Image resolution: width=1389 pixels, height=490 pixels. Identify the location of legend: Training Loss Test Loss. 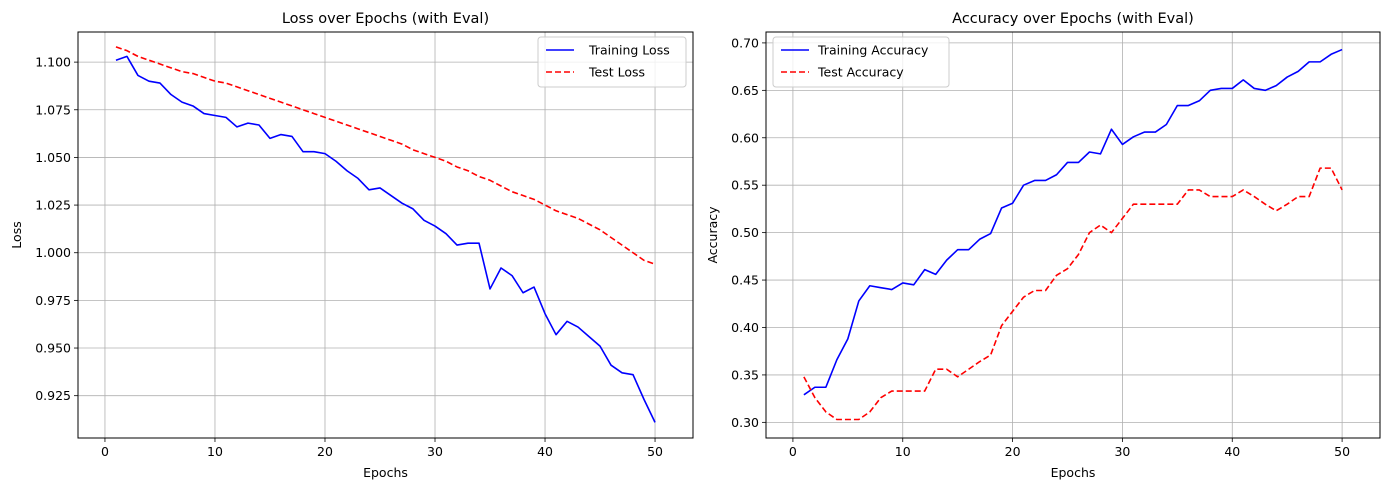
(612, 62).